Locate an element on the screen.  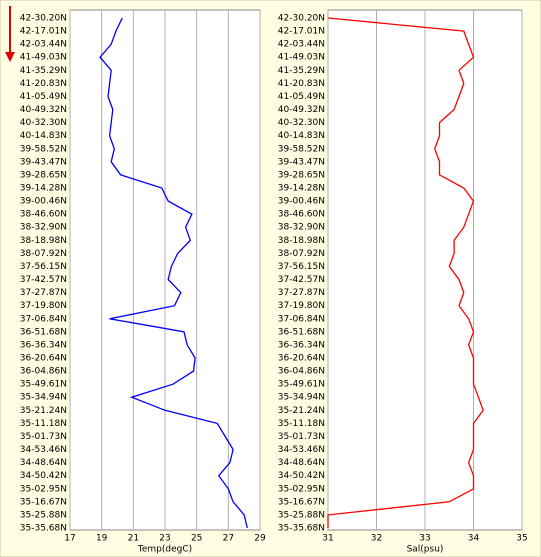
x-tick-label: 31 is located at coordinates (327, 539).